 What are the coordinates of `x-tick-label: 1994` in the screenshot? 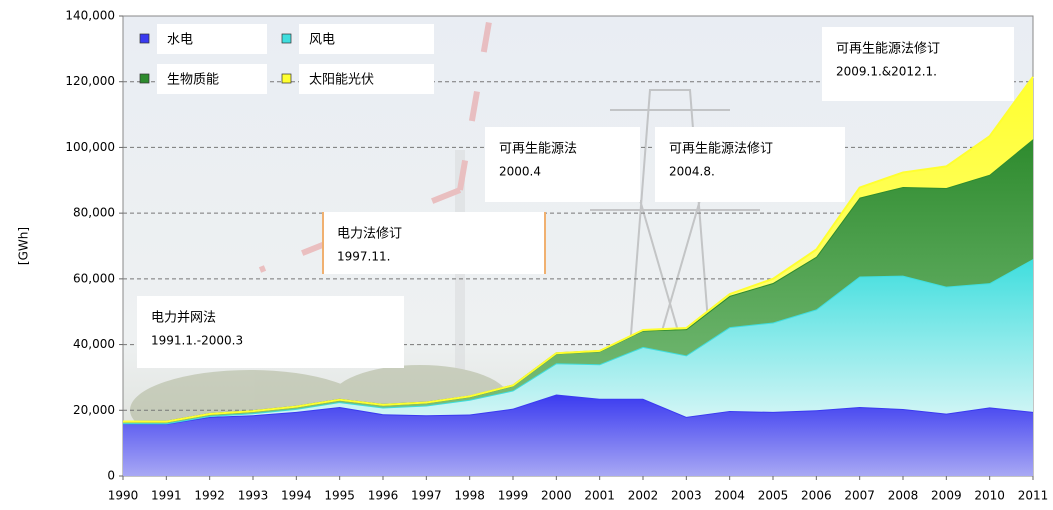 It's located at (296, 496).